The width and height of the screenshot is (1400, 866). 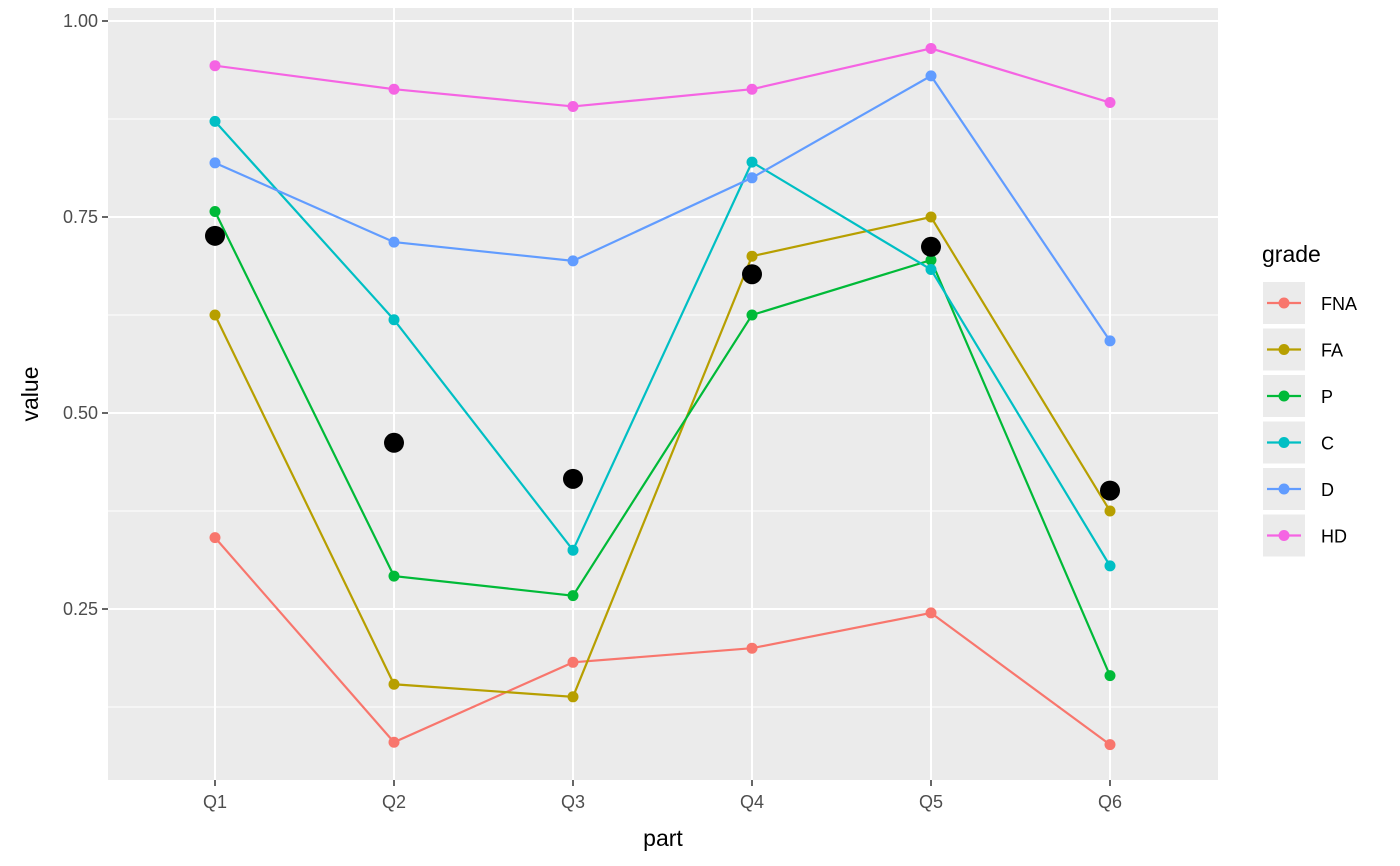 I want to click on legend-label: FA, so click(x=1332, y=351).